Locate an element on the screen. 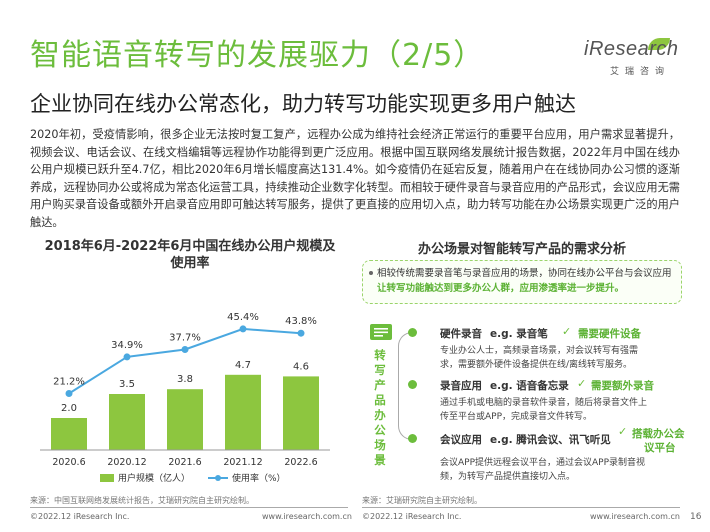 The height and width of the screenshot is (532, 710). item-head-label: 硬件录音 is located at coordinates (461, 334).